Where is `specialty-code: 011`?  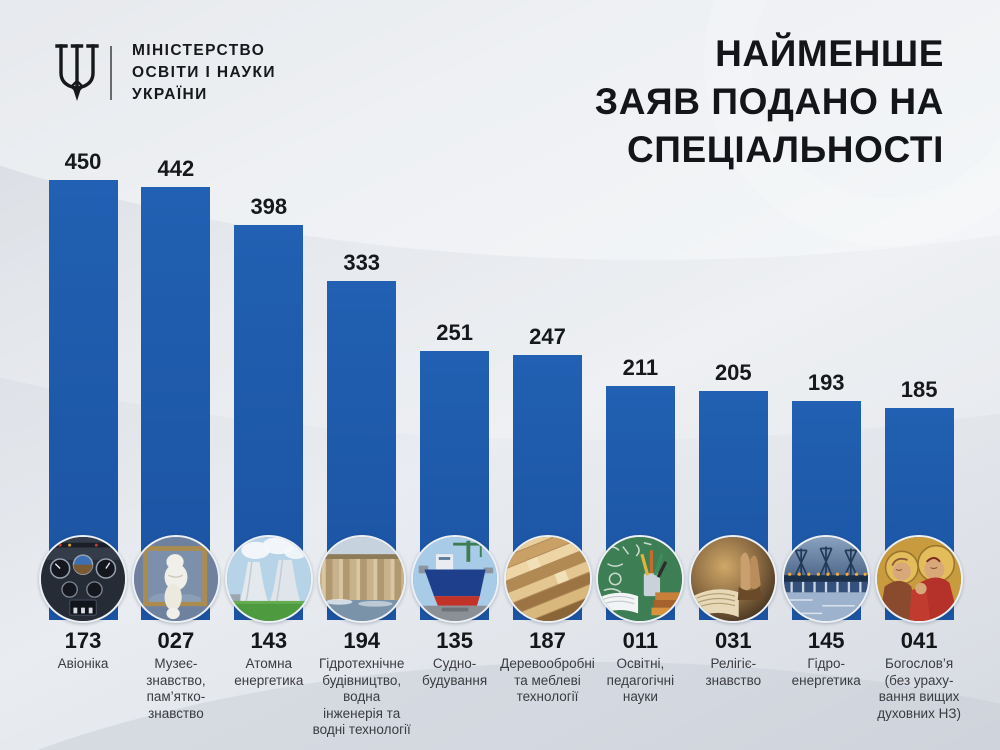
specialty-code: 011 is located at coordinates (640, 640).